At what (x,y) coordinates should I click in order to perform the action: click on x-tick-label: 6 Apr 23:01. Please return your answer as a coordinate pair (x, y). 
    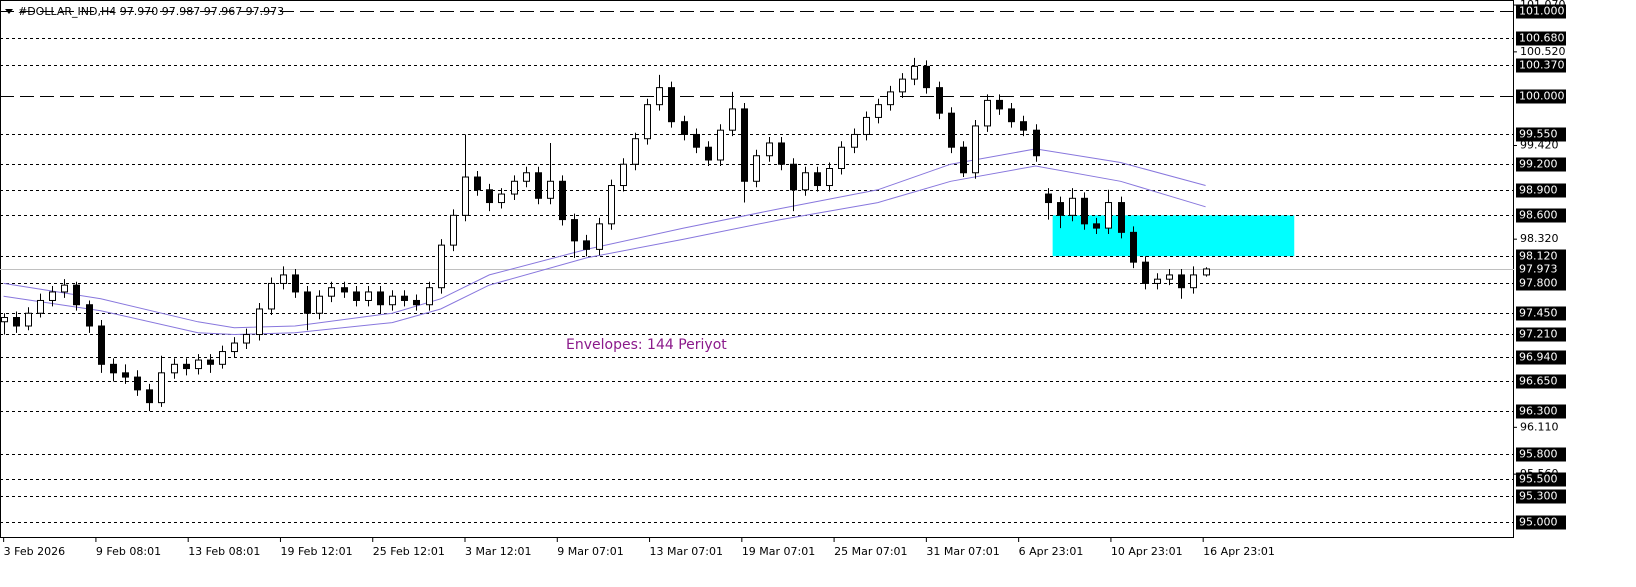
    Looking at the image, I should click on (1051, 551).